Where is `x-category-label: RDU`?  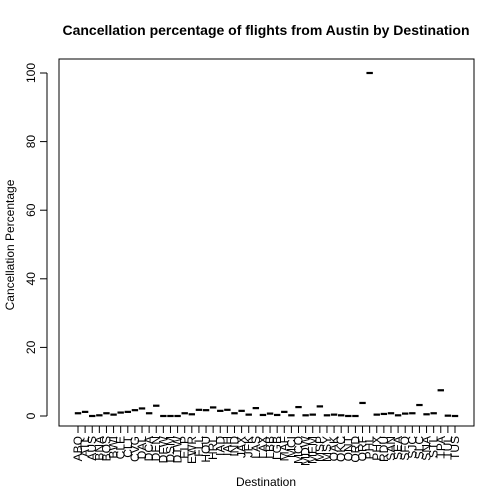
x-category-label: RDU is located at coordinates (384, 449).